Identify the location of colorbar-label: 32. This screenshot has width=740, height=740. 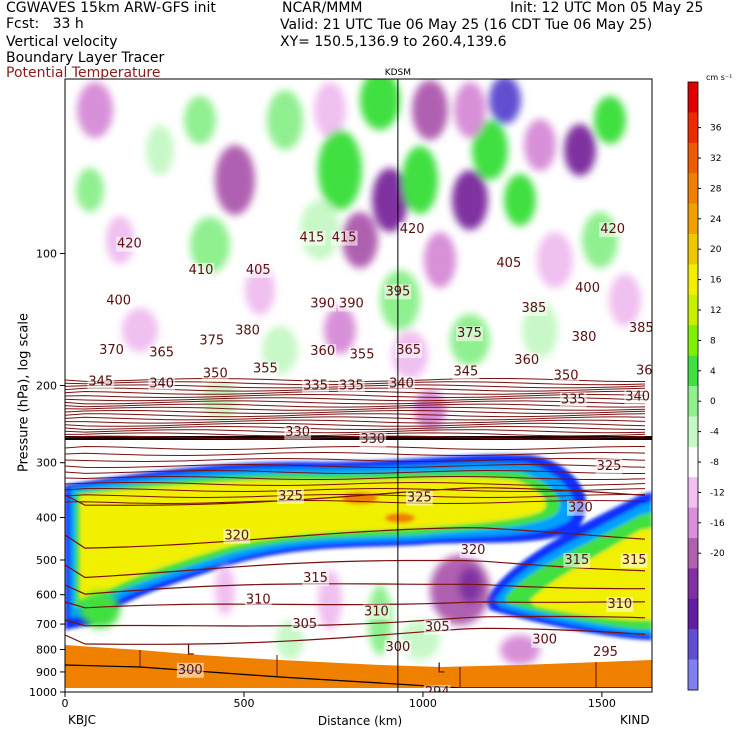
(715, 159).